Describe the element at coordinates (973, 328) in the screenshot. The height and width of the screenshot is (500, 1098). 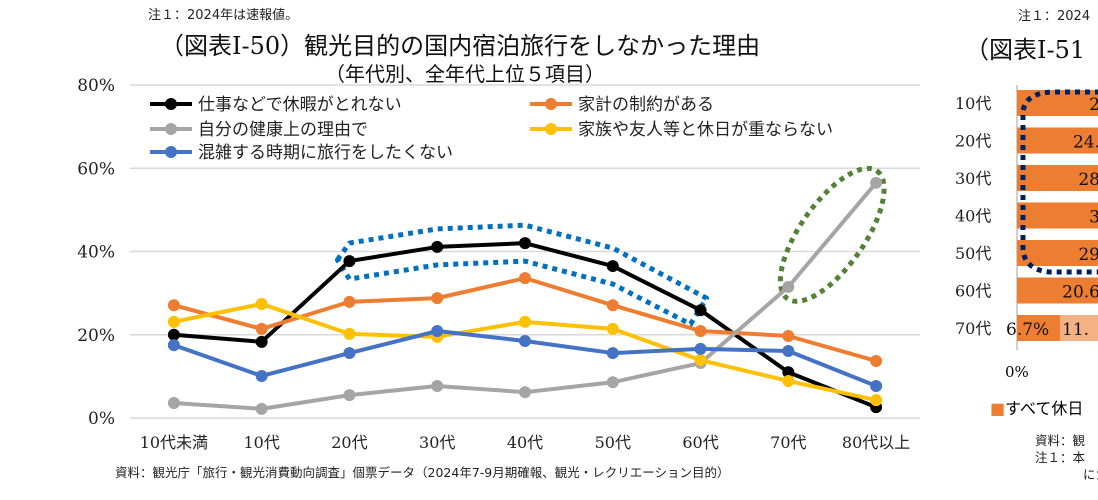
I see `right-row-label: 70代` at that location.